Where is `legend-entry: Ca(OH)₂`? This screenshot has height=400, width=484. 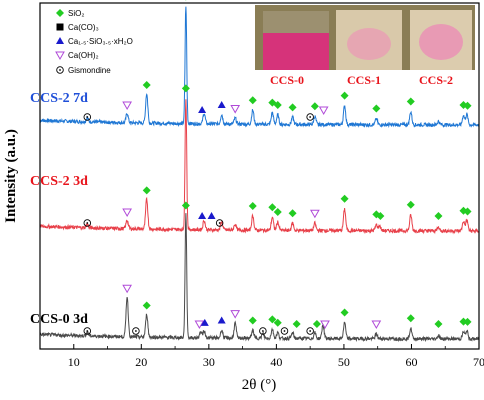
legend-entry: Ca(OH)₂ is located at coordinates (77, 56).